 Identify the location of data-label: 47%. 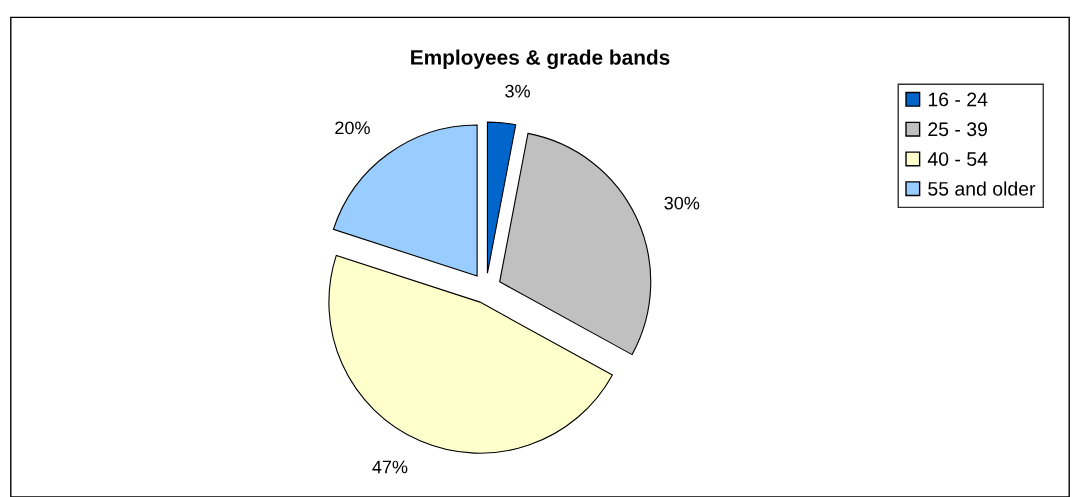
(390, 467).